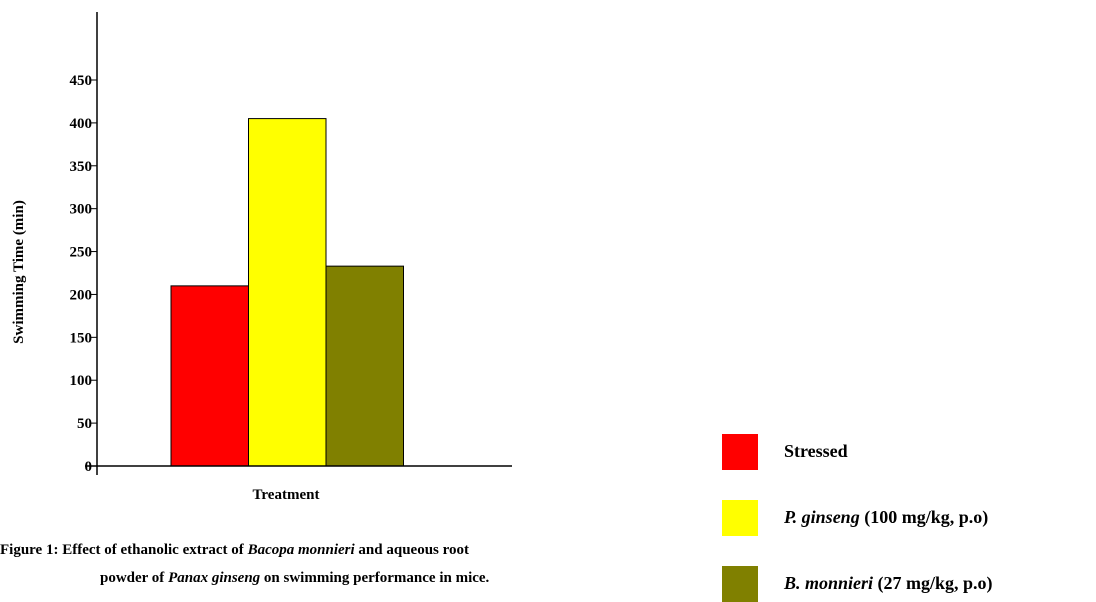 The height and width of the screenshot is (602, 1096). I want to click on legend-label: Stressed, so click(816, 451).